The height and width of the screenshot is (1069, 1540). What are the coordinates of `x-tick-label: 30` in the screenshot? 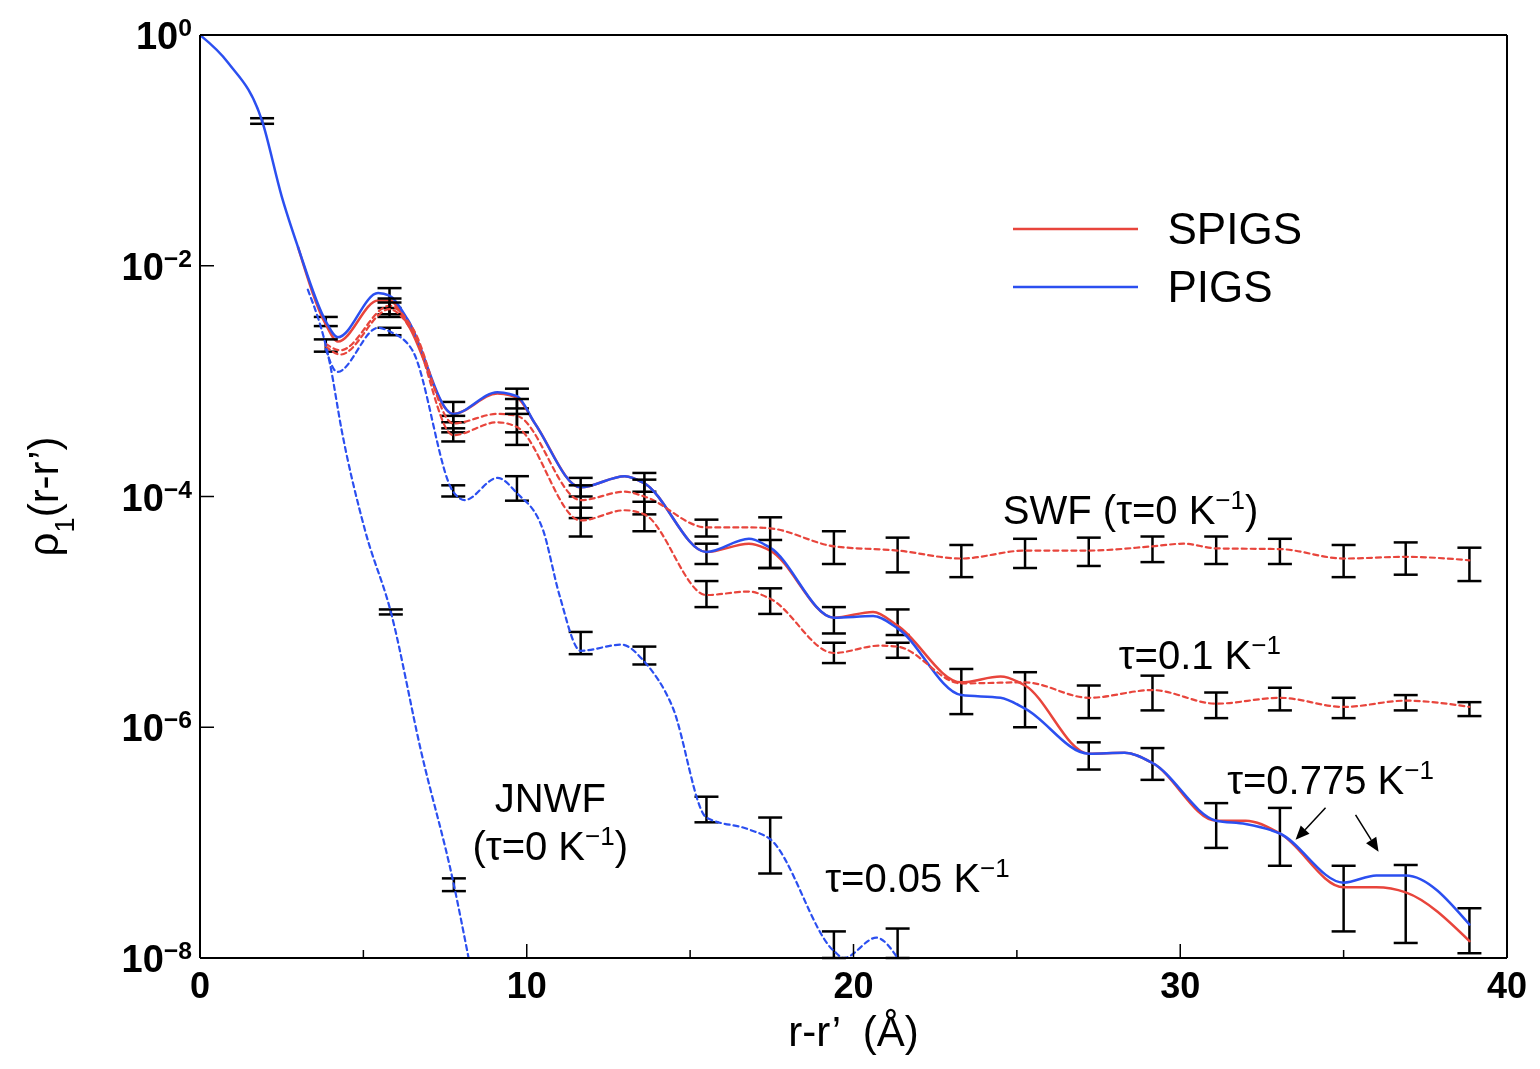 It's located at (1180, 985).